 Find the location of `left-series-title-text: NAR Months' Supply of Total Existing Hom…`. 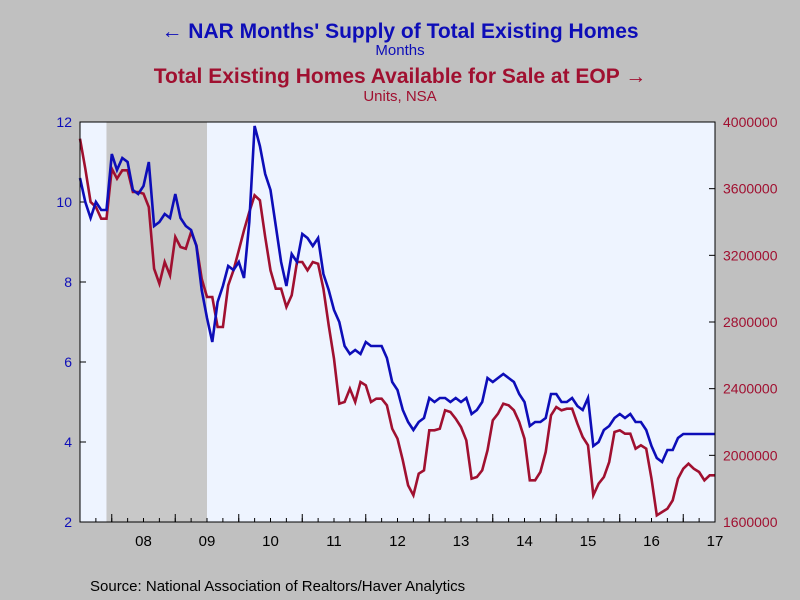

left-series-title-text: NAR Months' Supply of Total Existing Hom… is located at coordinates (413, 31).